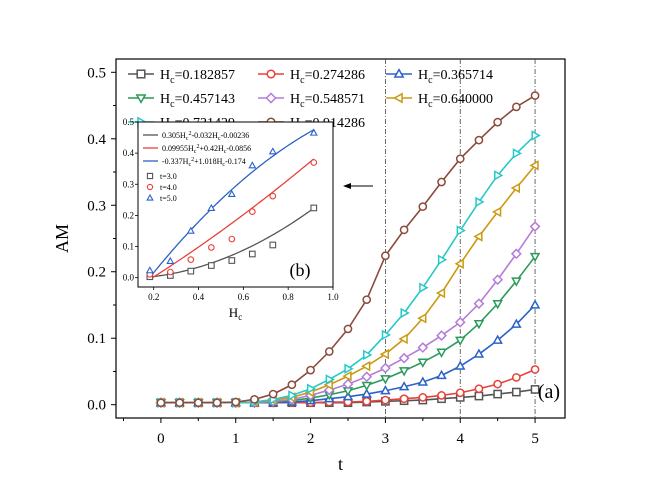 This screenshot has height=501, width=654. Describe the element at coordinates (455, 77) in the screenshot. I see `legend-label: Hc=0.365714` at that location.